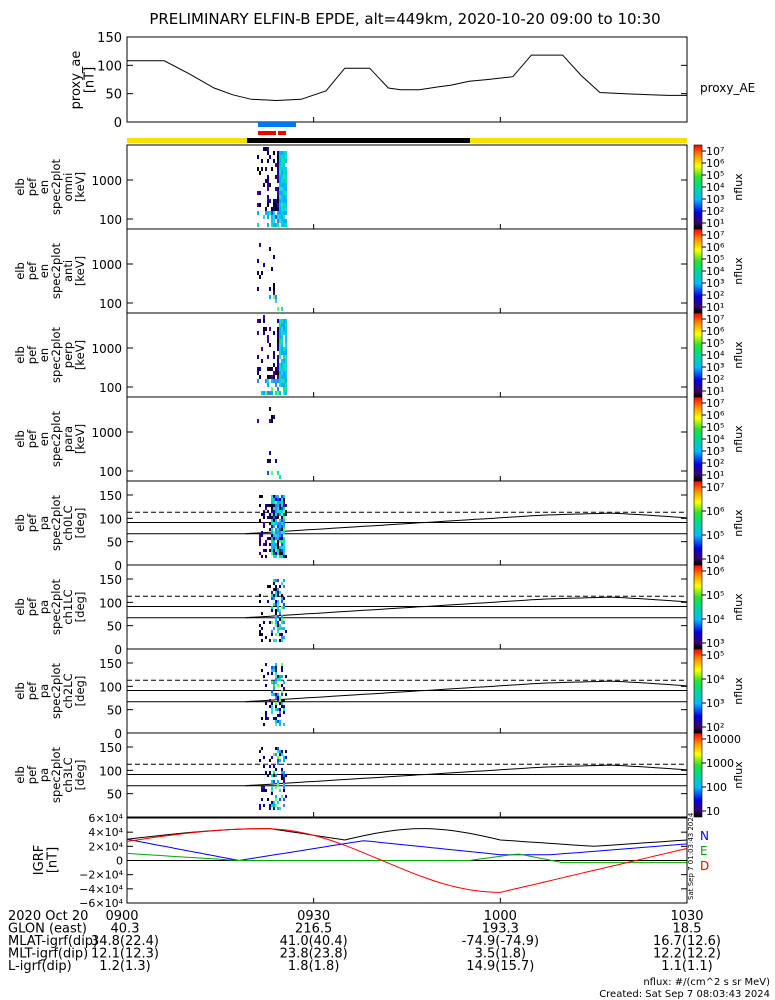 The image size is (775, 1000). What do you see at coordinates (500, 966) in the screenshot?
I see `footer-cell: 14.9(15.7)` at bounding box center [500, 966].